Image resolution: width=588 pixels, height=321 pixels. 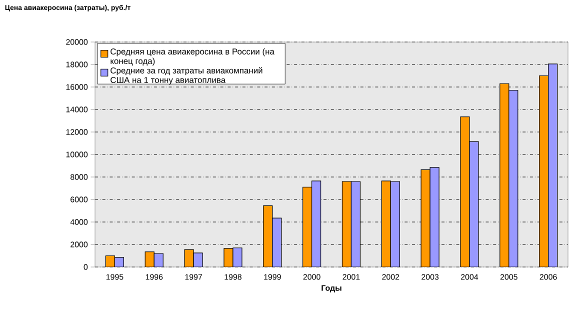 What do you see at coordinates (192, 57) in the screenshot?
I see `legend-label: Средняя цена авиакеросина в России (на конец года)` at bounding box center [192, 57].